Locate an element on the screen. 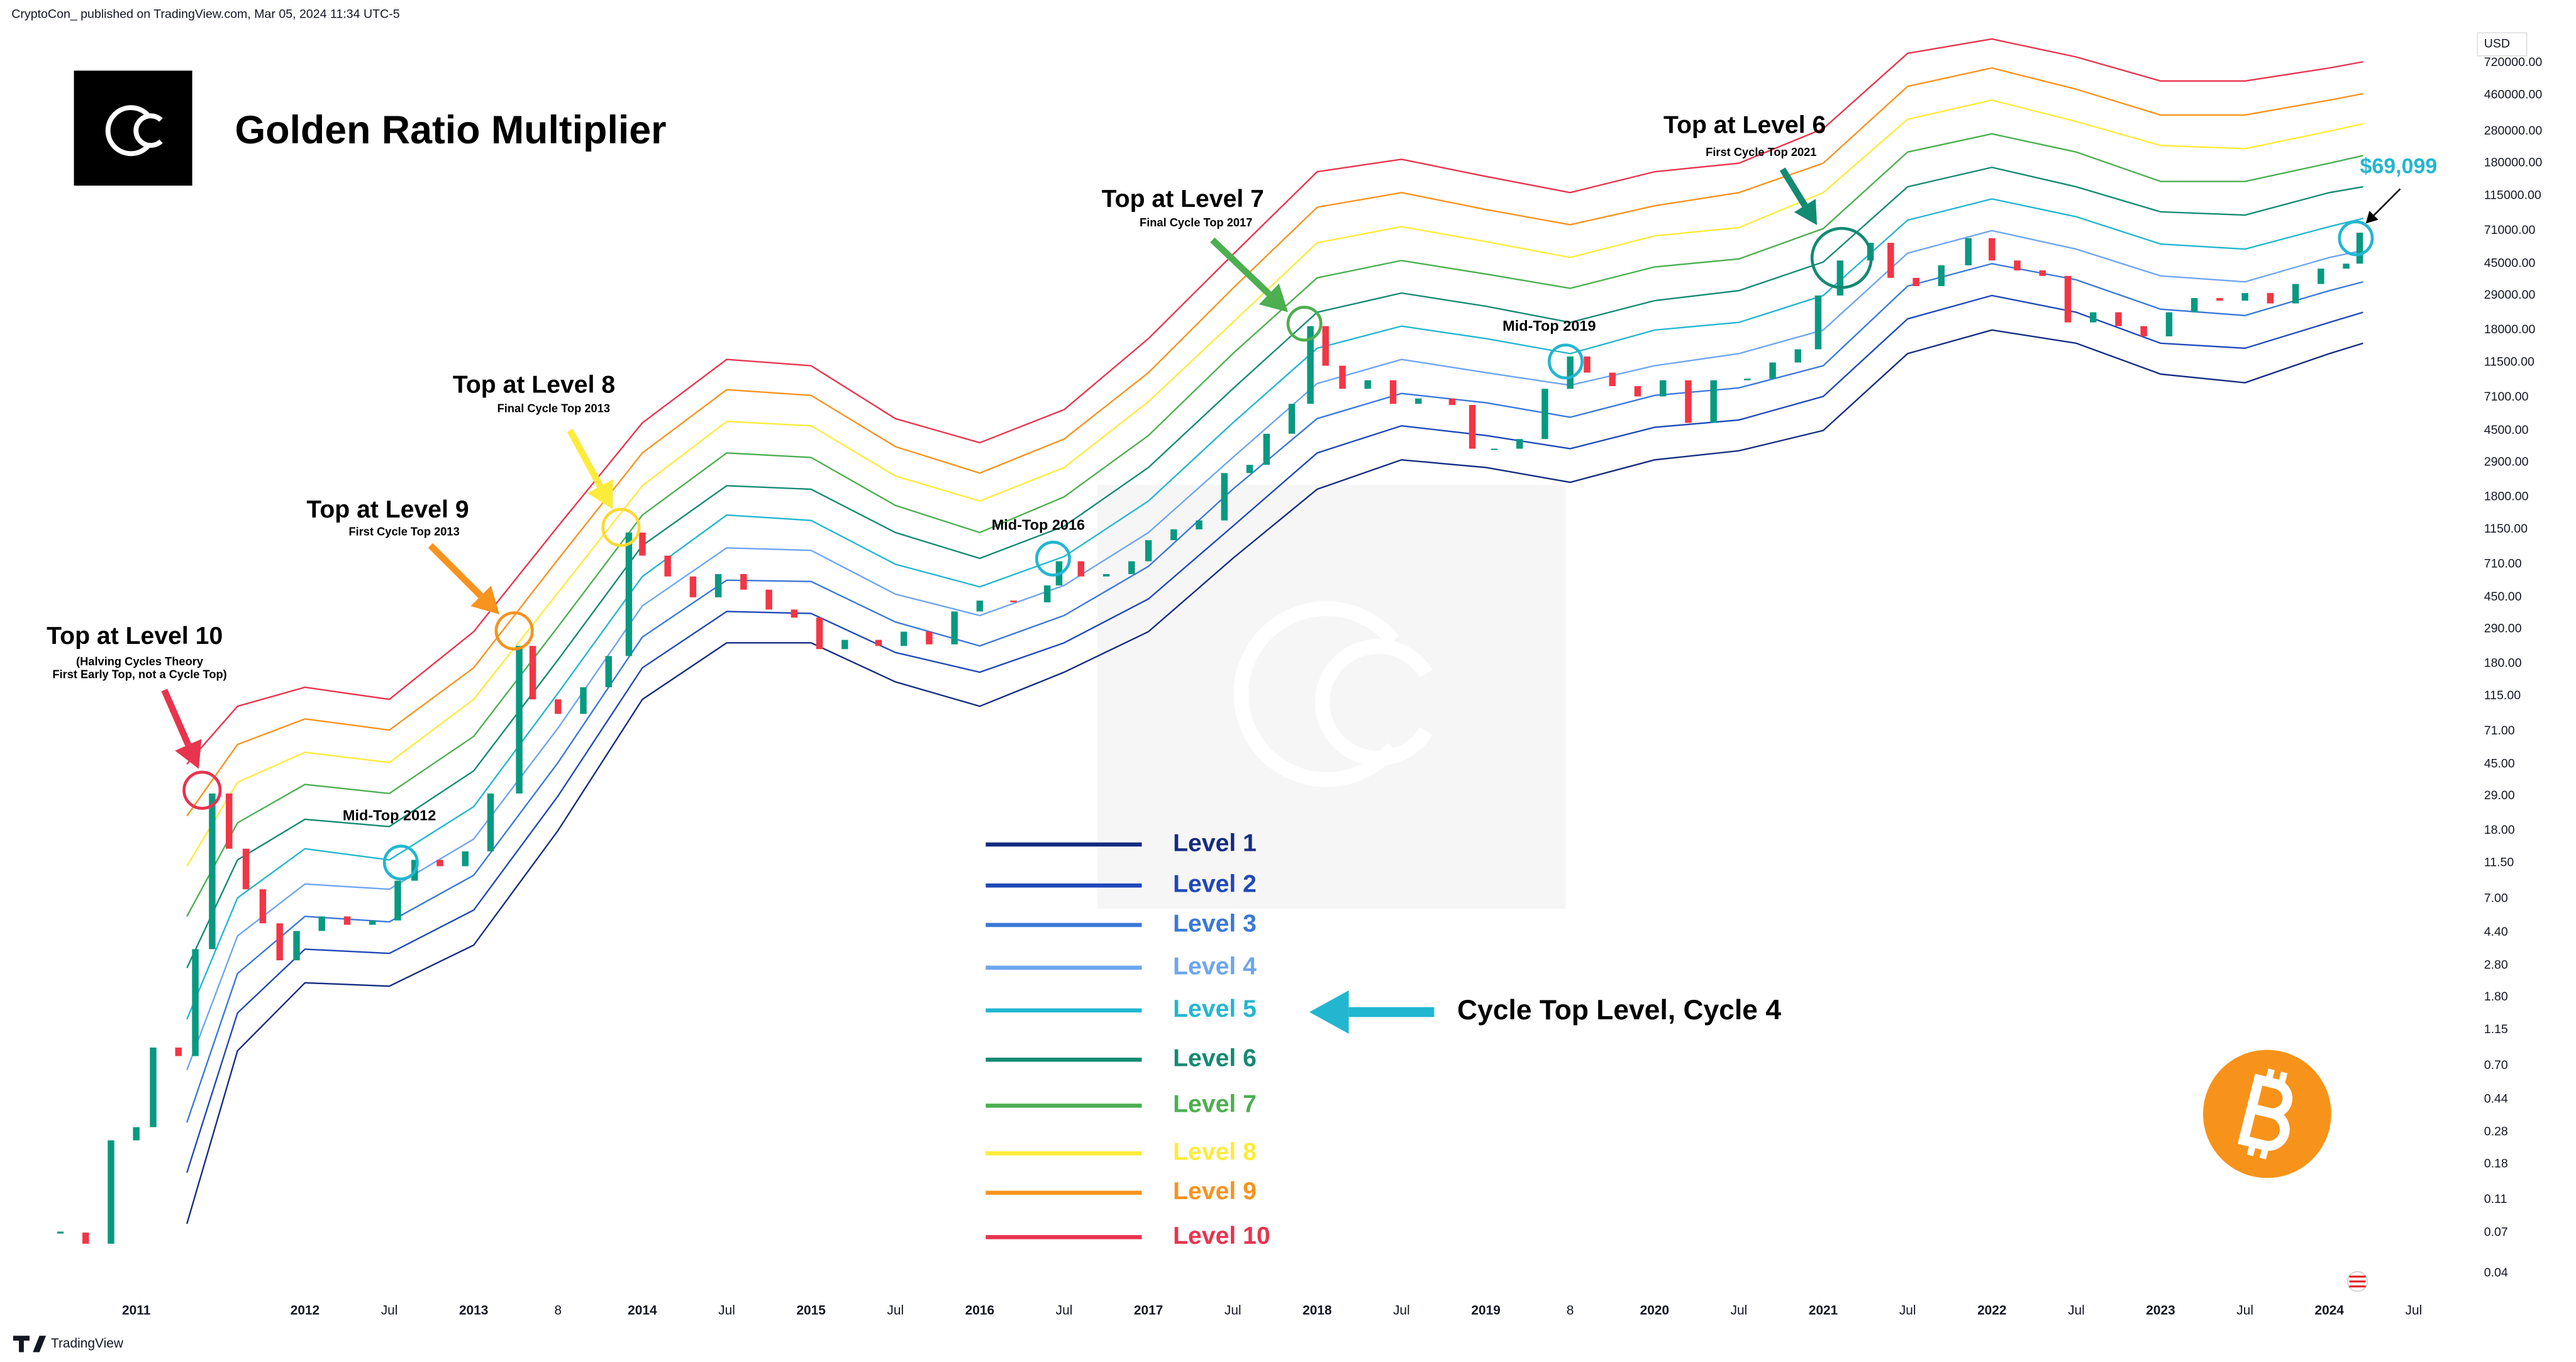 Image resolution: width=2576 pixels, height=1362 pixels. x-tick-label: 8 is located at coordinates (1570, 1311).